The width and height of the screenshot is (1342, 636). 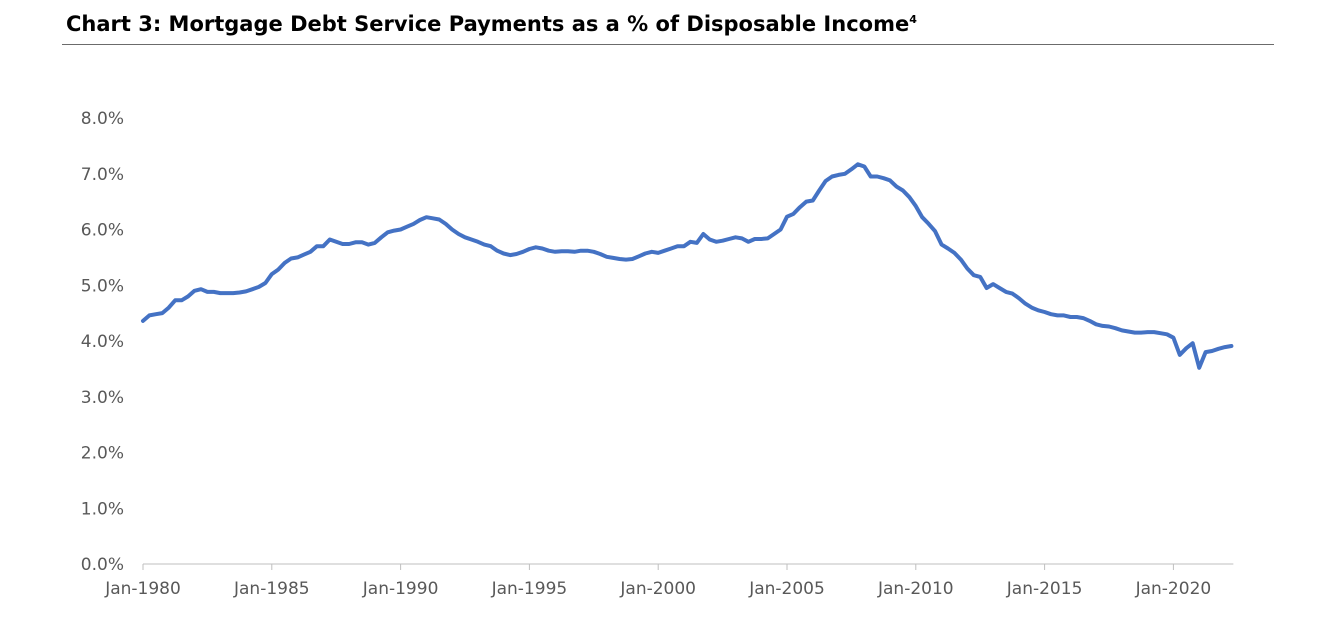 What do you see at coordinates (102, 119) in the screenshot?
I see `y-tick-label: 8.0%` at bounding box center [102, 119].